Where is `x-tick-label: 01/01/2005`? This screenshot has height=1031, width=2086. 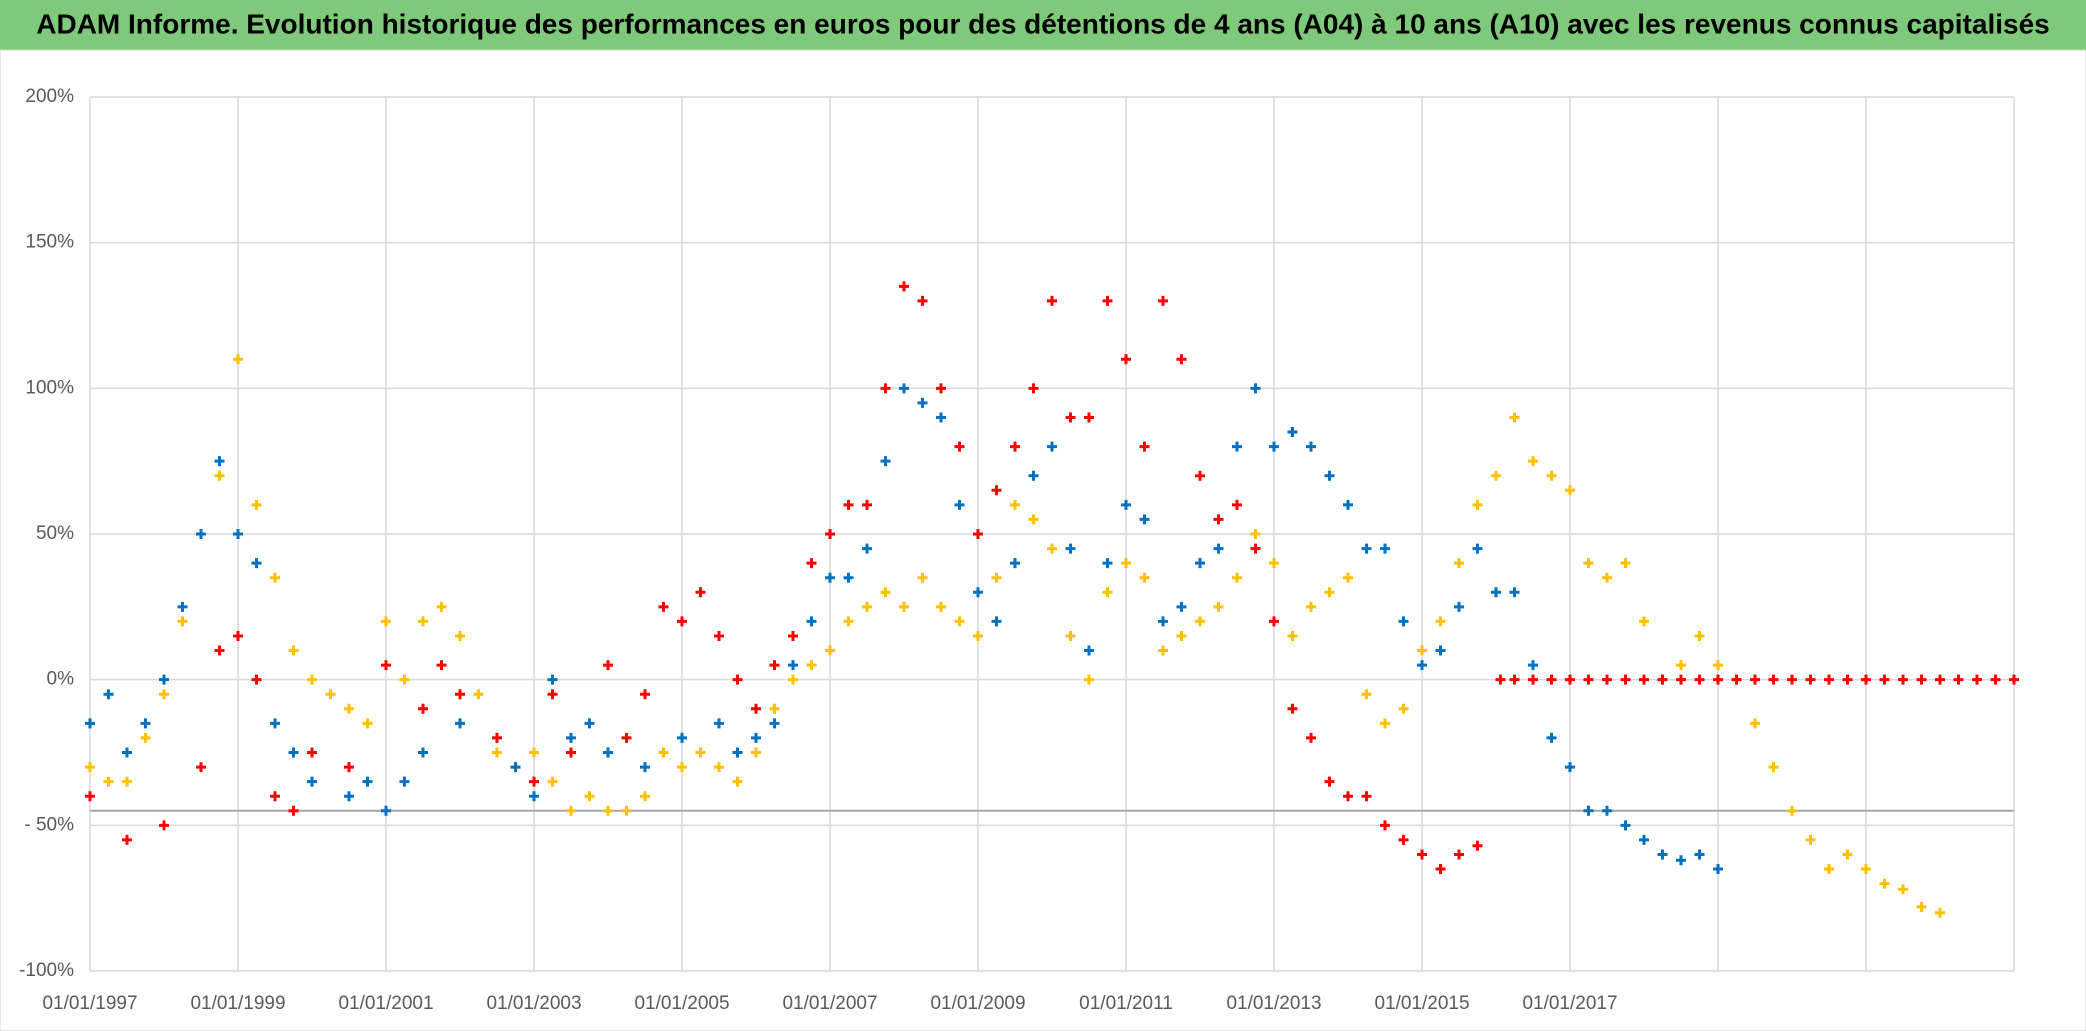
x-tick-label: 01/01/2005 is located at coordinates (681, 1003).